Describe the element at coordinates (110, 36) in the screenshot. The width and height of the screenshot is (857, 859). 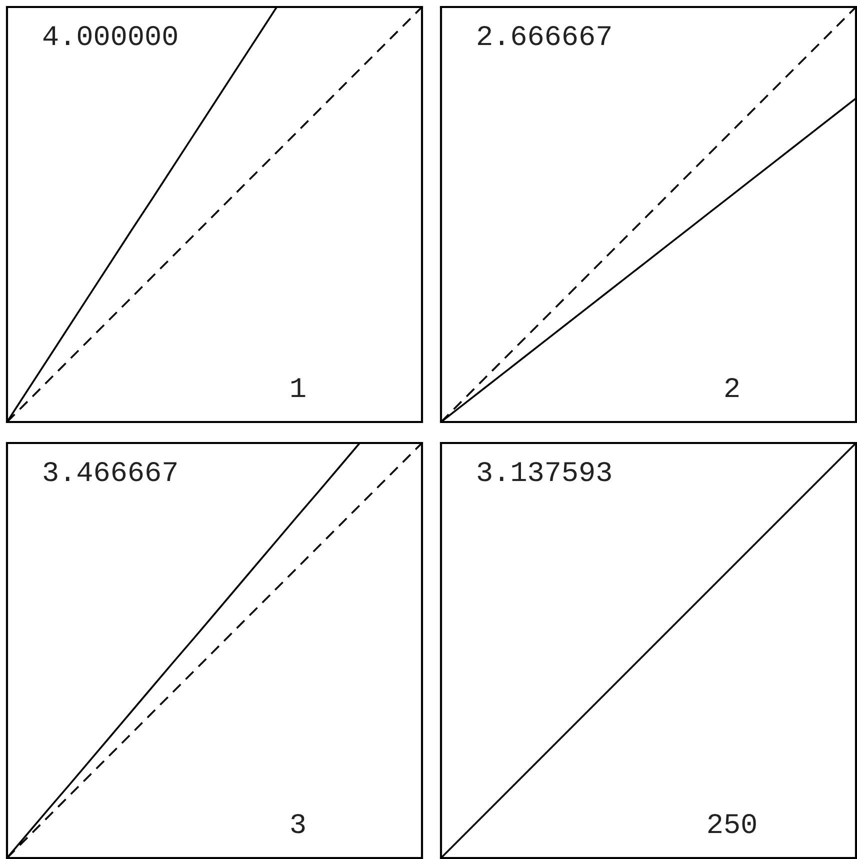
I see `annotation: 4.000000` at that location.